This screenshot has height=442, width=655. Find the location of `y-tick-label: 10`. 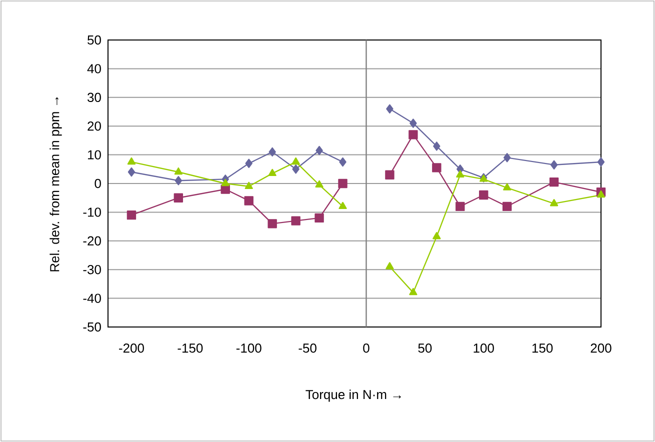

y-tick-label: 10 is located at coordinates (94, 155).